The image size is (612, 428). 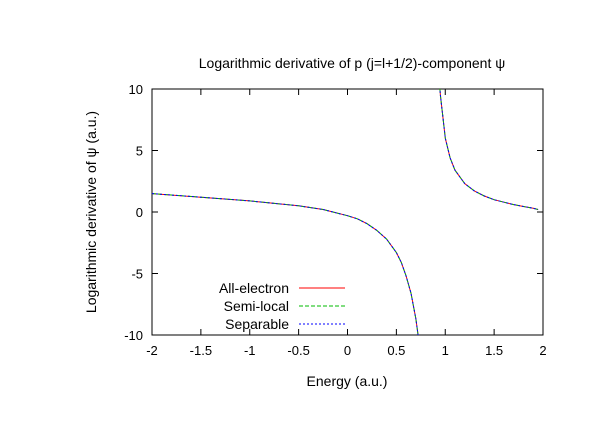 I want to click on x-axis-label: Energy (a.u.), so click(x=347, y=381).